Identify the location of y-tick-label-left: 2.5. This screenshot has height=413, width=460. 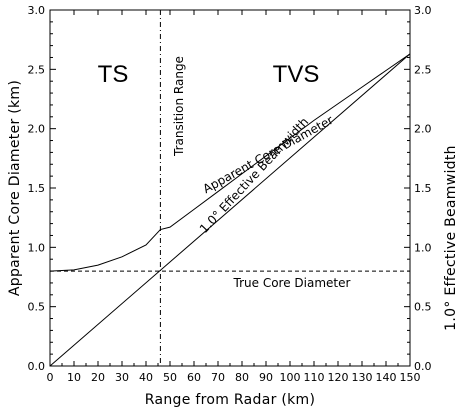
(37, 69).